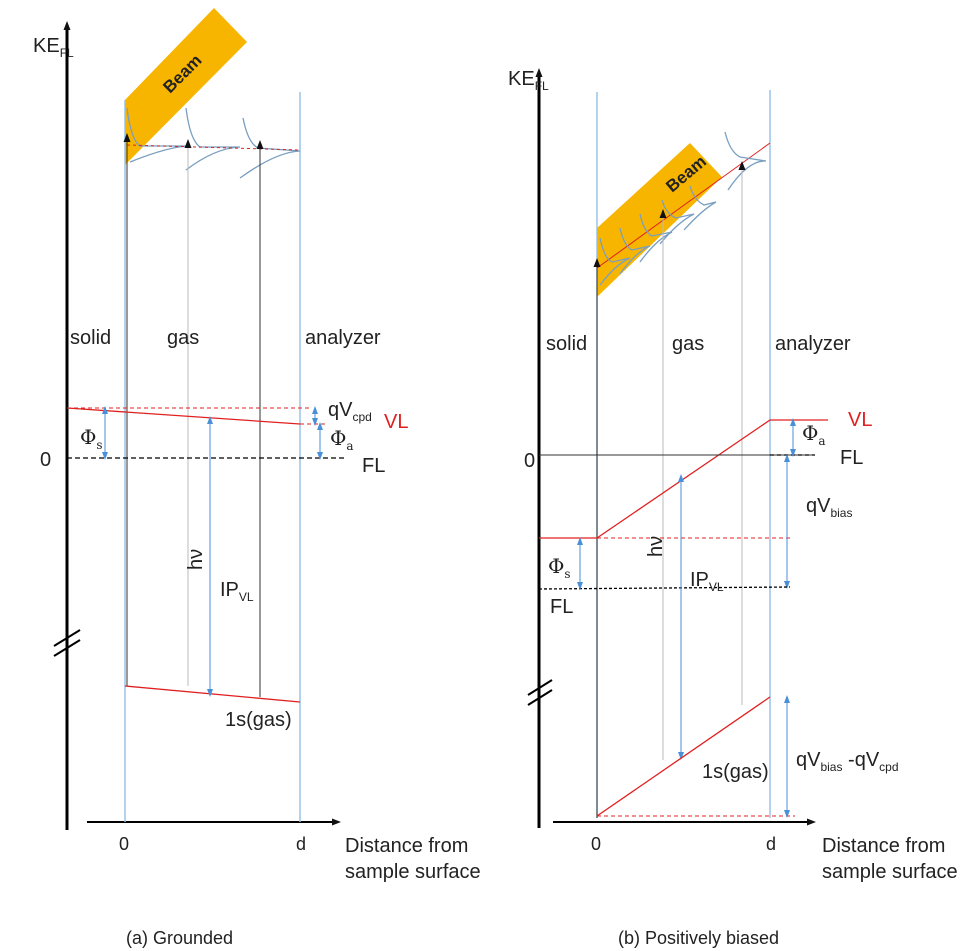 This screenshot has height=951, width=973. I want to click on panel-b-photoelectron-peaks, so click(683, 208).